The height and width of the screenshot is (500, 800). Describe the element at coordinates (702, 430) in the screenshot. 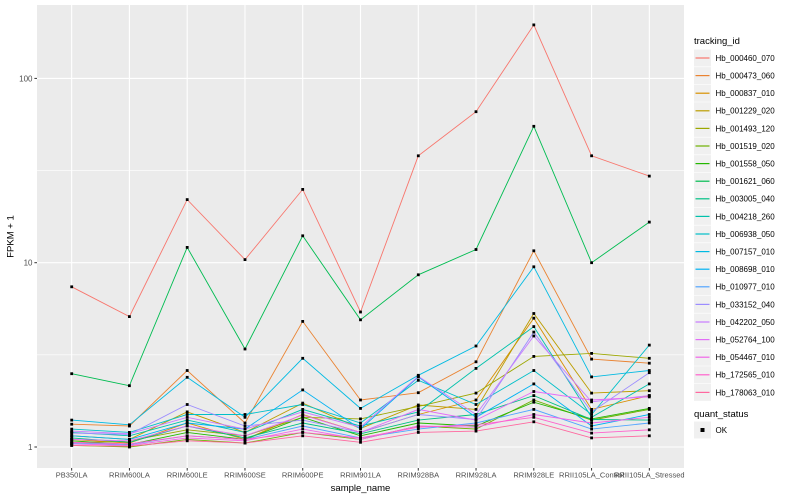

I see `ok-marker-icon` at that location.